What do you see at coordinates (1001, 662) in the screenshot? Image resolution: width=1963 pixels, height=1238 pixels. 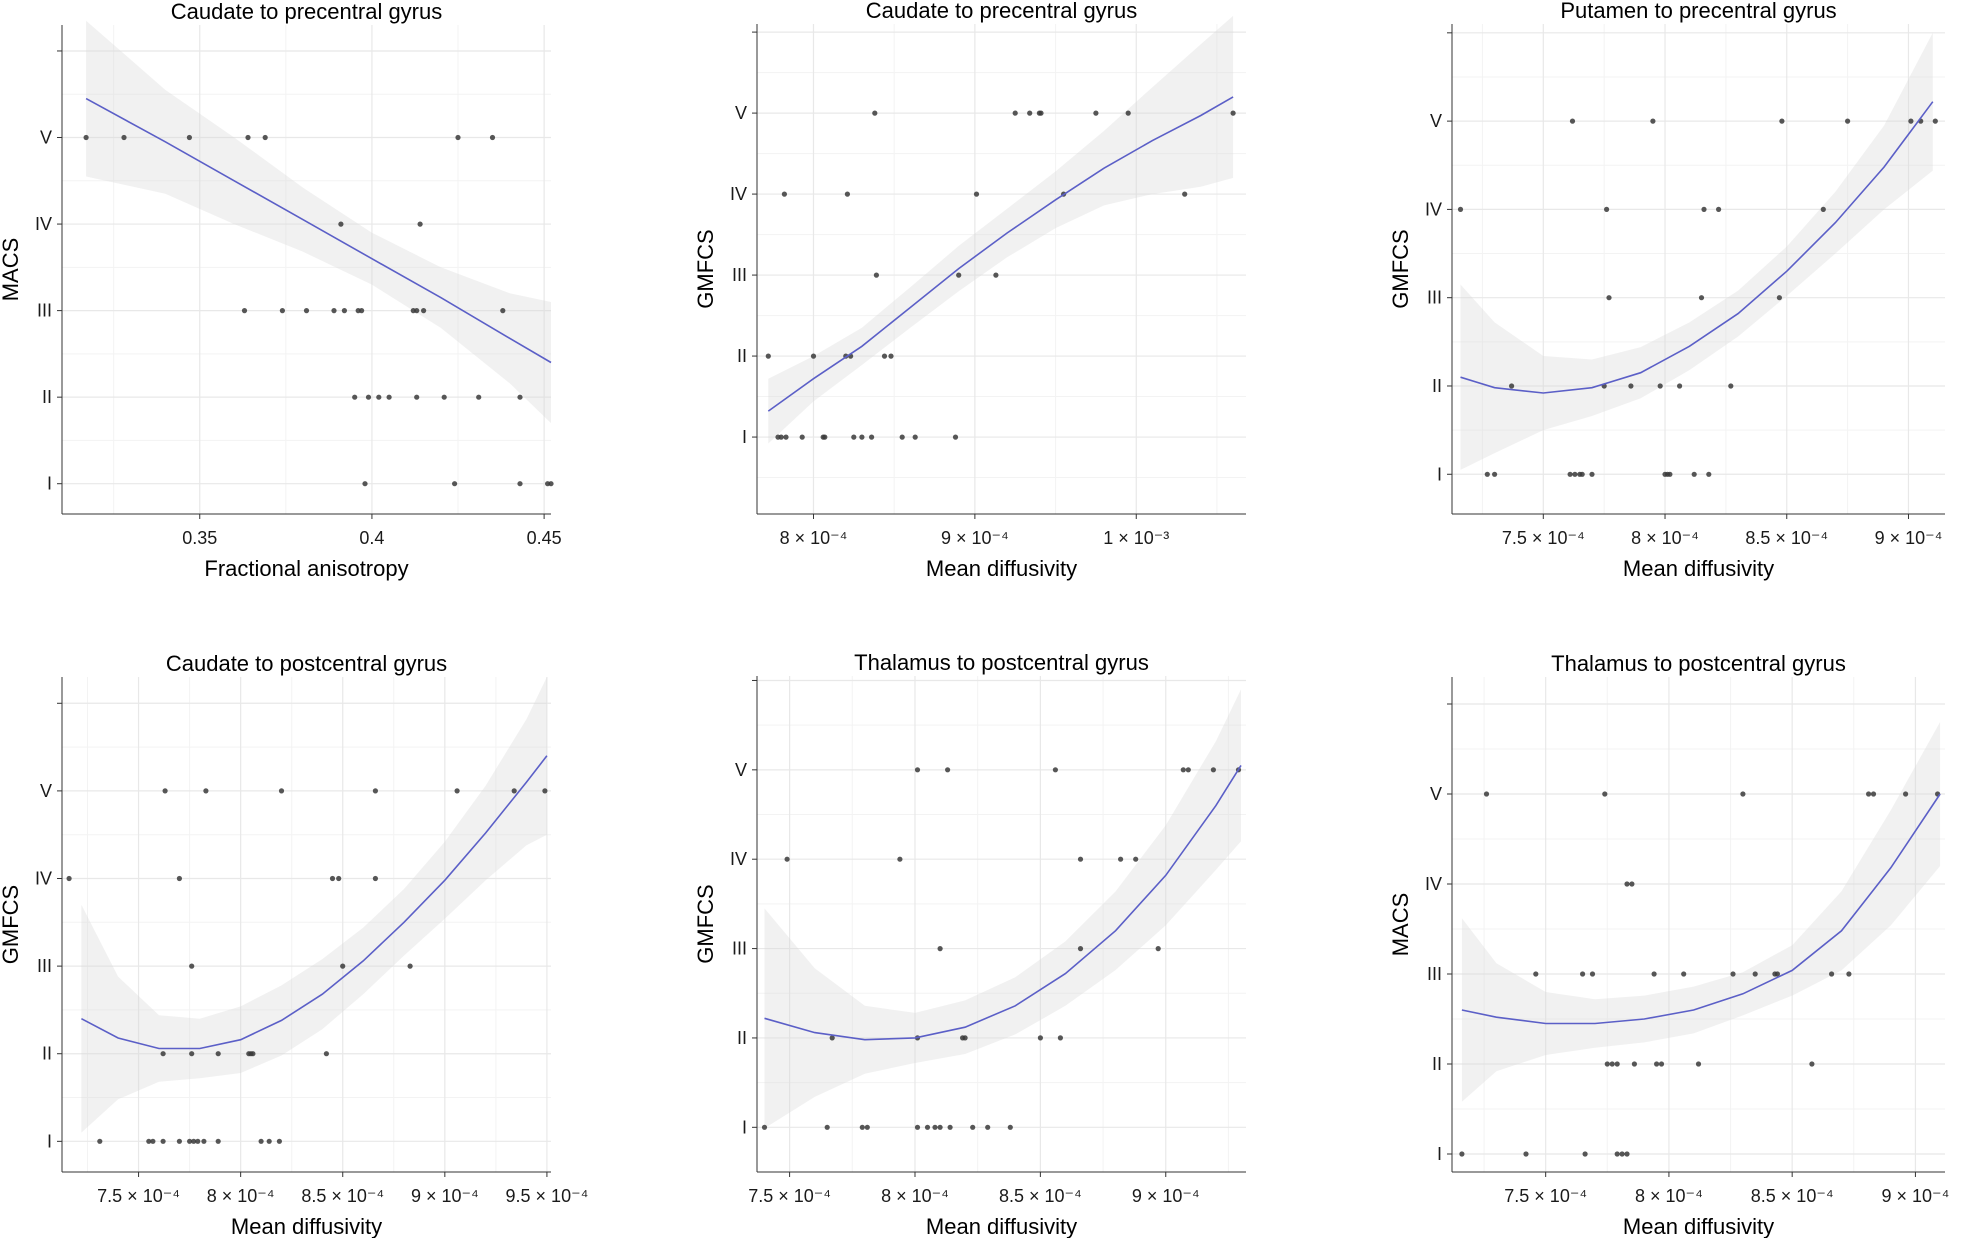 I see `chart-title: Thalamus to postcentral gyrus` at bounding box center [1001, 662].